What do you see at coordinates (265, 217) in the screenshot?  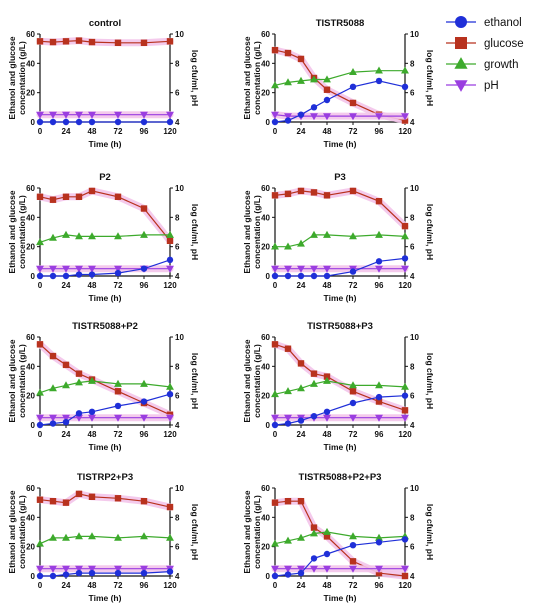 I see `left-tick-label: 40` at bounding box center [265, 217].